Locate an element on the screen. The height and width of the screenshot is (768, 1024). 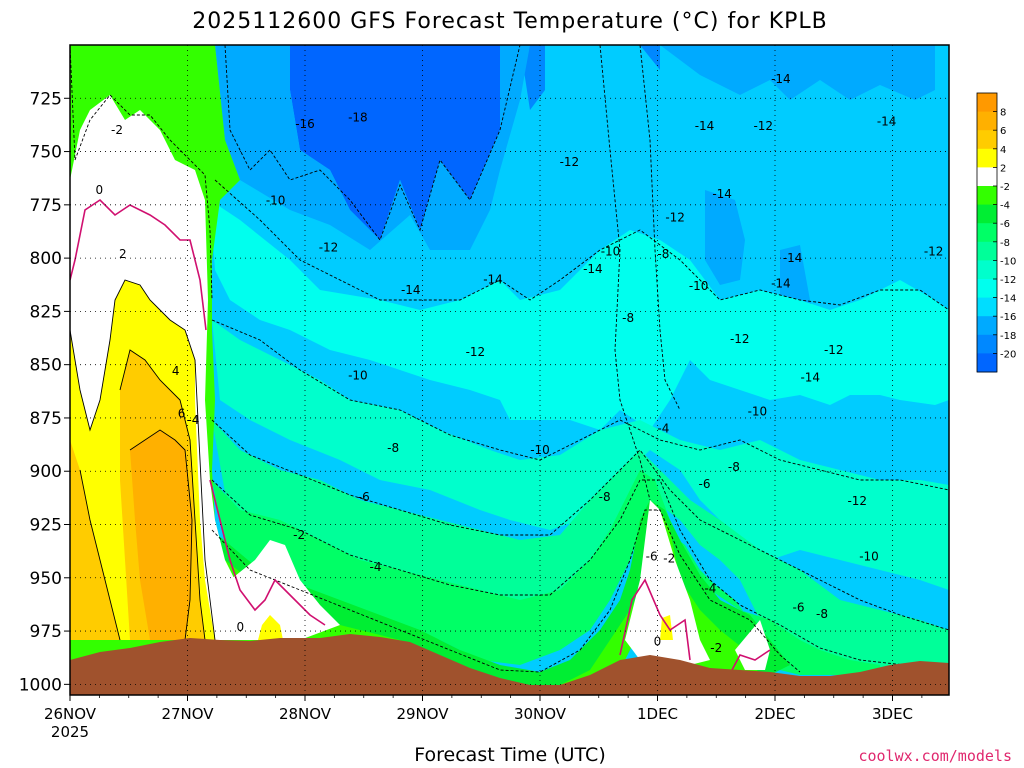
colorbar-label: -8 is located at coordinates (1005, 243).